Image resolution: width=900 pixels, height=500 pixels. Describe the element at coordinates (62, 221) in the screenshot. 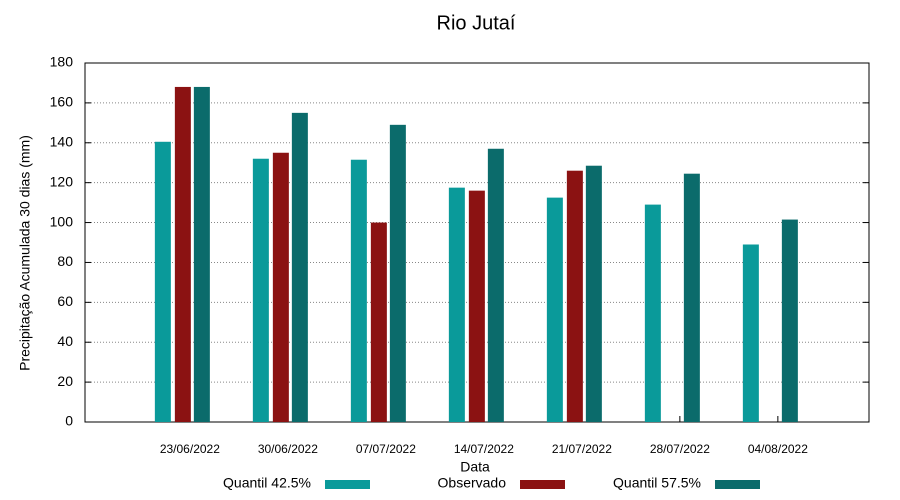

I see `y-tick-label: 100` at that location.